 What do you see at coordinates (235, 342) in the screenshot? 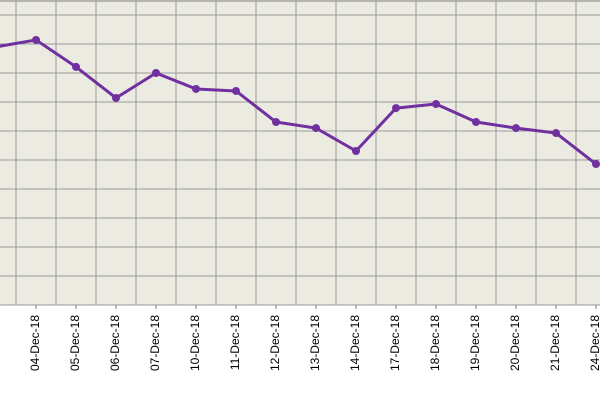
I see `x-tick-label: 11-Dec-18` at bounding box center [235, 342].